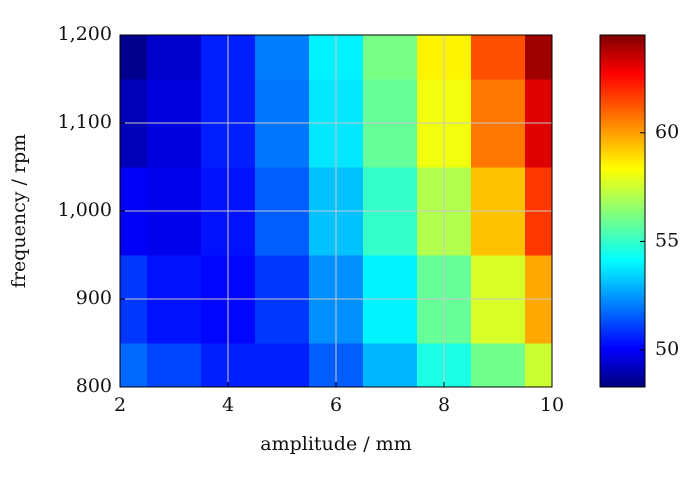 The image size is (692, 482). Describe the element at coordinates (85, 210) in the screenshot. I see `y-tick-label: 1,000` at that location.